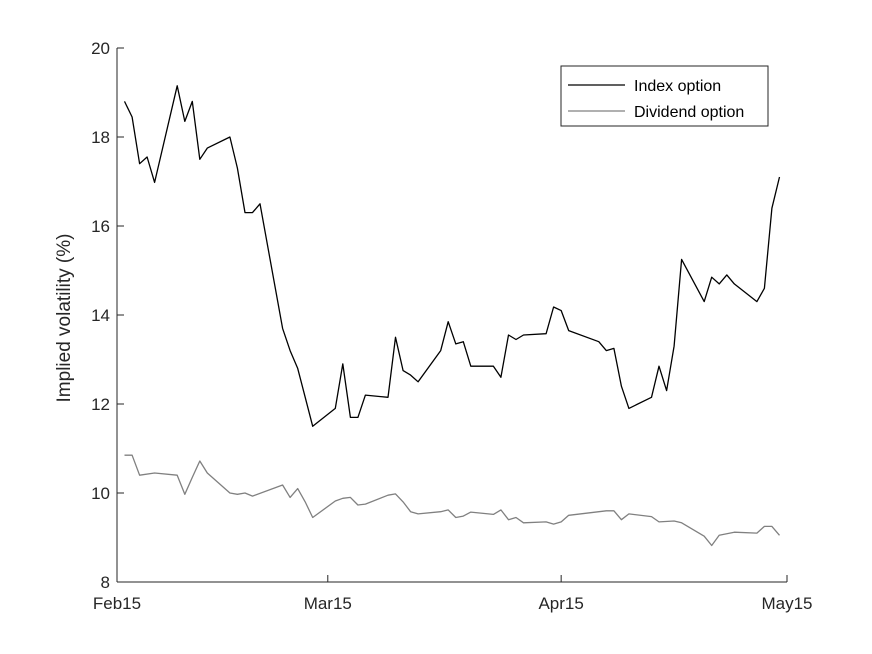  What do you see at coordinates (328, 603) in the screenshot?
I see `x-tick-label: Mar15` at bounding box center [328, 603].